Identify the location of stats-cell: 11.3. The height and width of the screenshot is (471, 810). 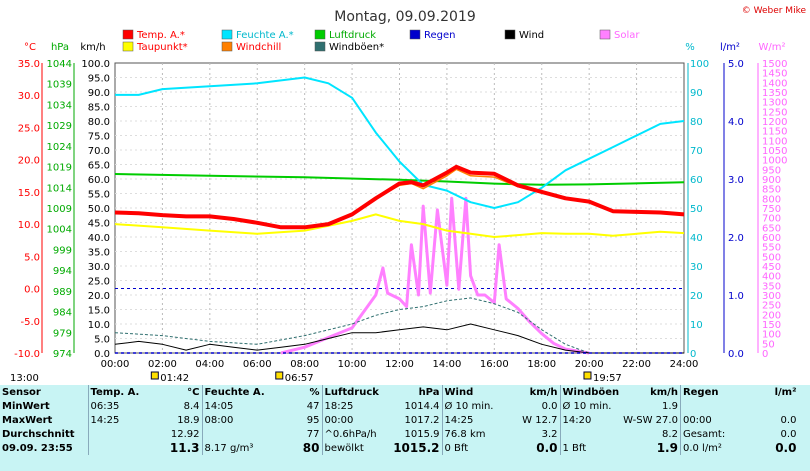
(184, 448).